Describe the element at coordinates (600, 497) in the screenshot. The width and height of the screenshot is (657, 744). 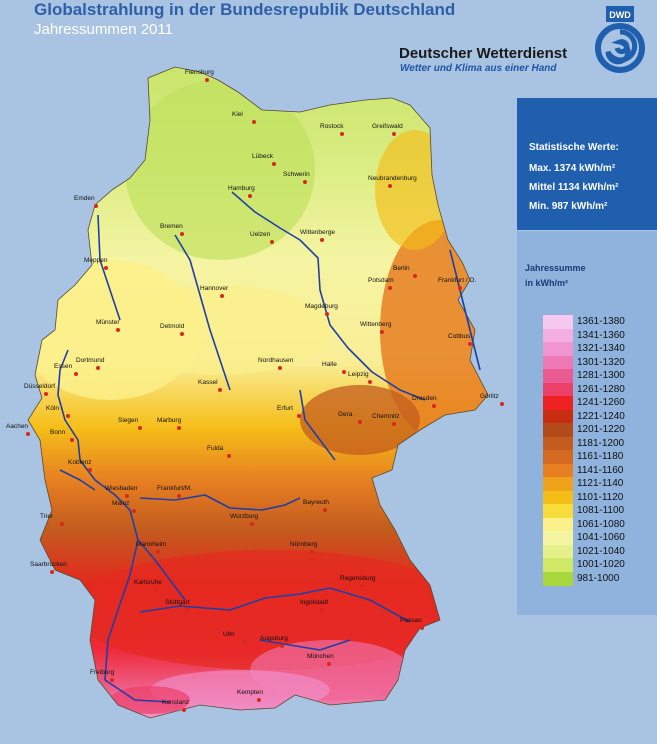
I see `legend-label: 1101-1120` at that location.